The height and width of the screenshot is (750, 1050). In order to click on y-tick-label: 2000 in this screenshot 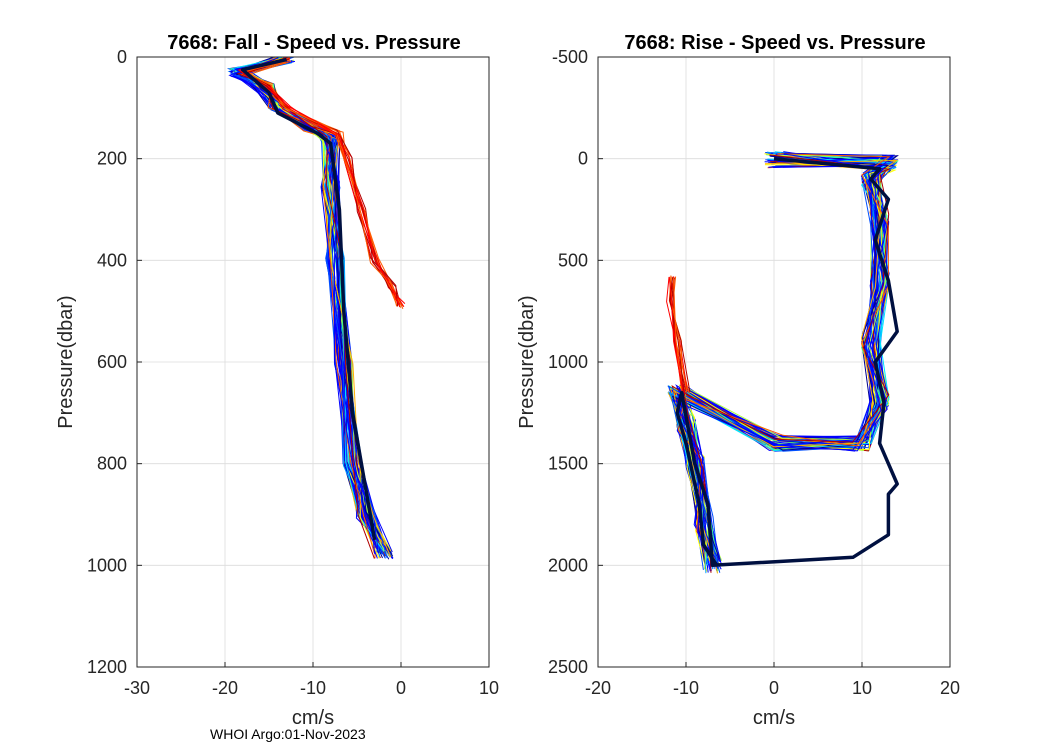, I will do `click(568, 565)`.